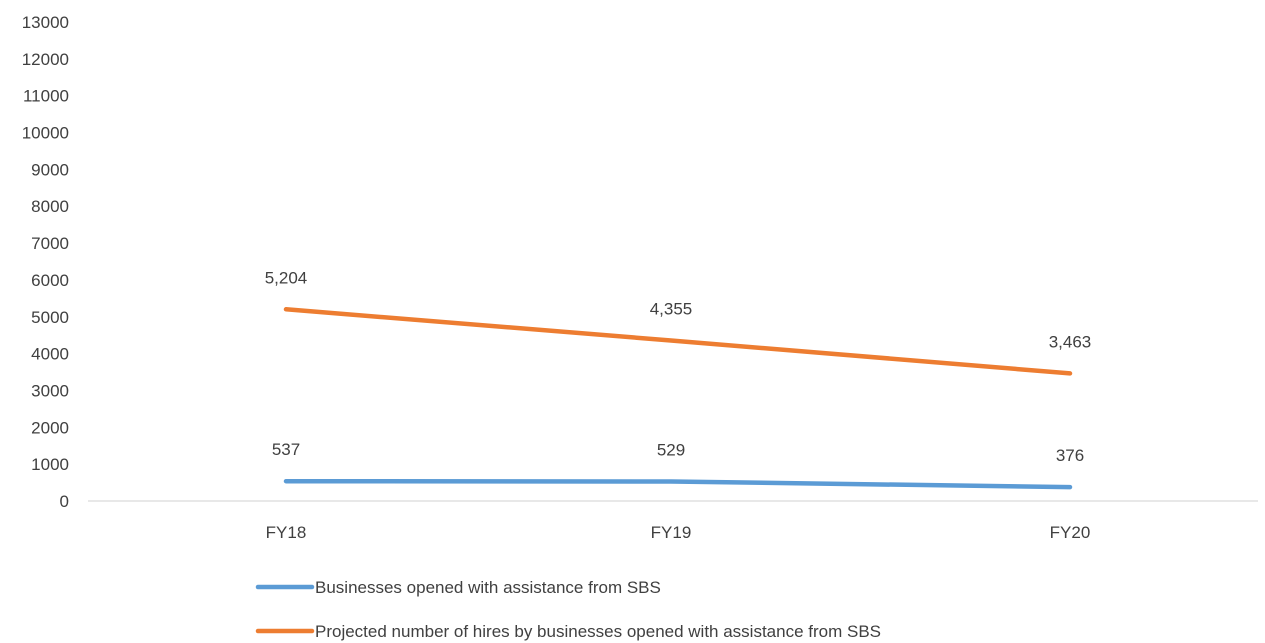 The width and height of the screenshot is (1265, 643). Describe the element at coordinates (45, 22) in the screenshot. I see `y-tick-label: 13000` at that location.